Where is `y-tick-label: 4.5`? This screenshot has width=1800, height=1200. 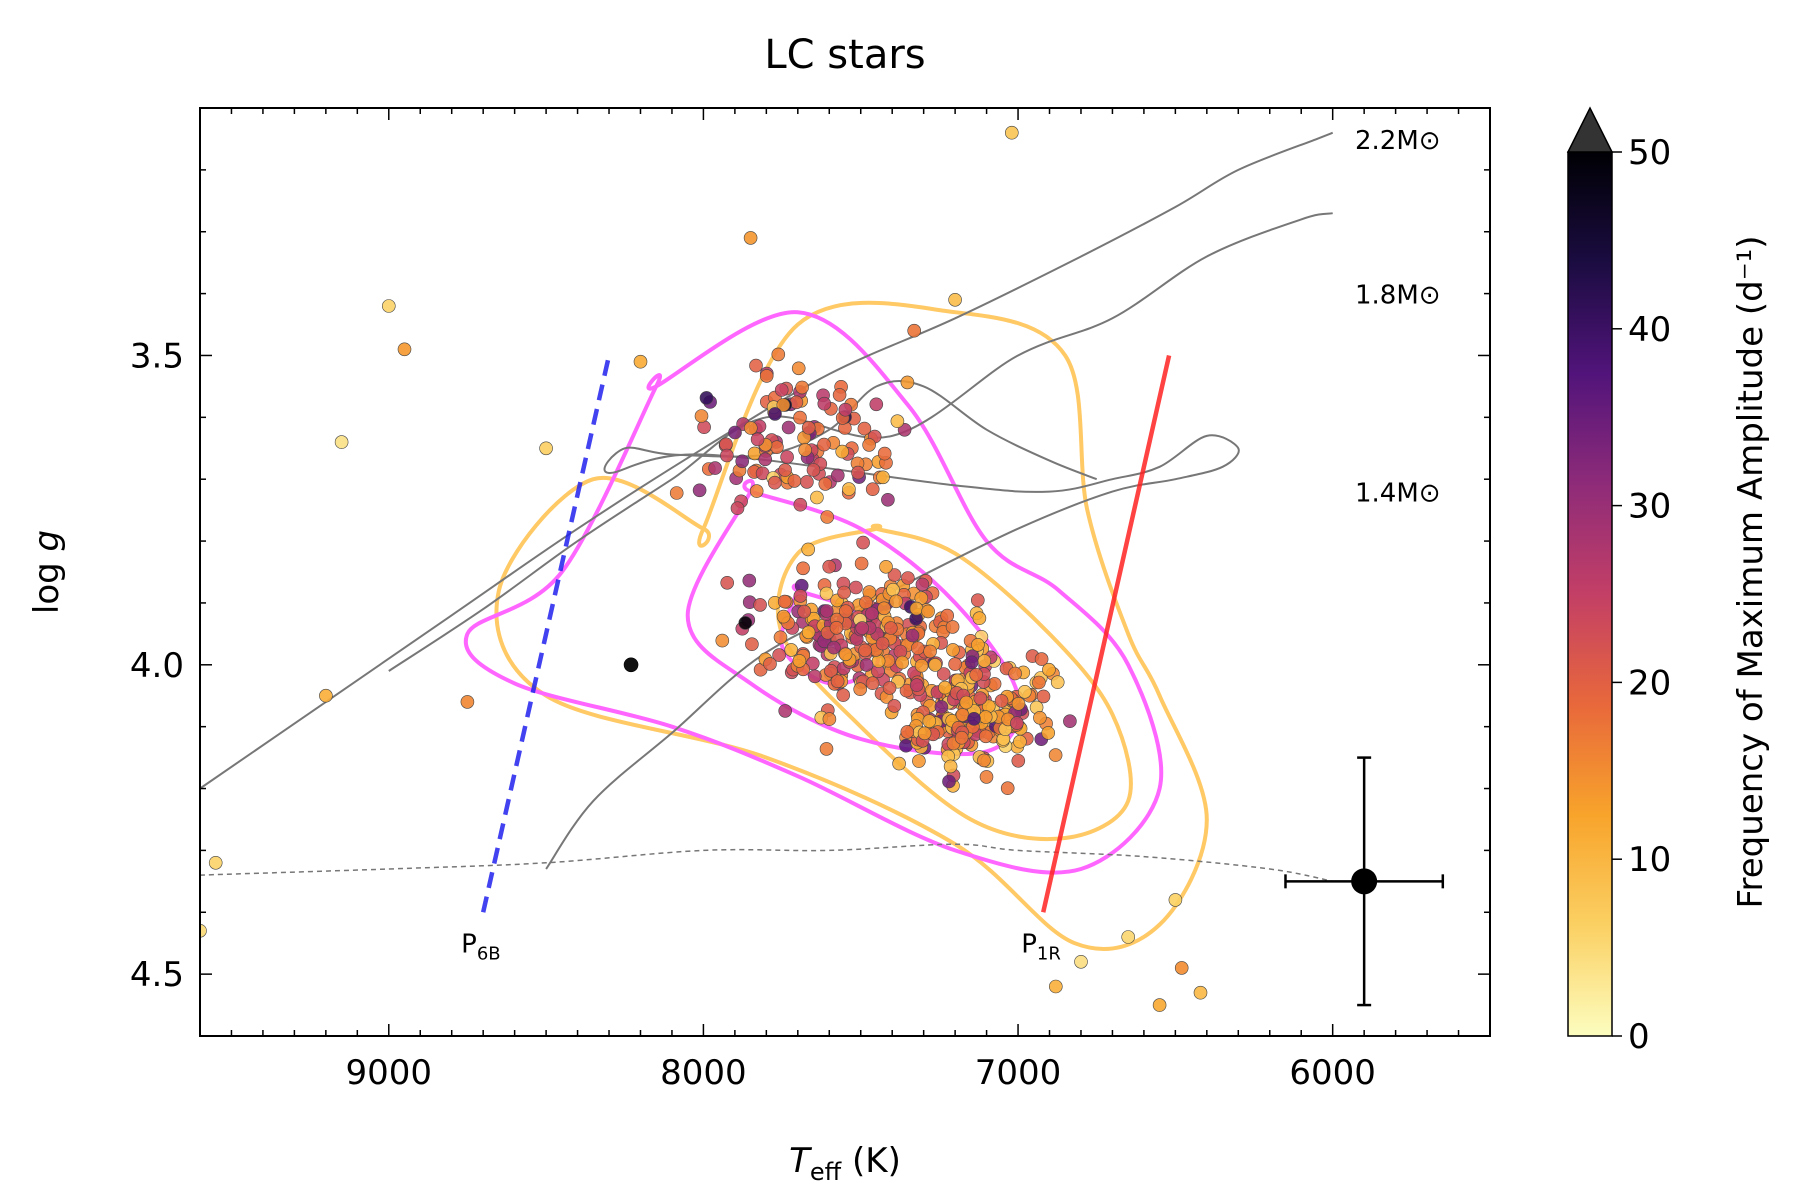
y-tick-label: 4.5 is located at coordinates (157, 975).